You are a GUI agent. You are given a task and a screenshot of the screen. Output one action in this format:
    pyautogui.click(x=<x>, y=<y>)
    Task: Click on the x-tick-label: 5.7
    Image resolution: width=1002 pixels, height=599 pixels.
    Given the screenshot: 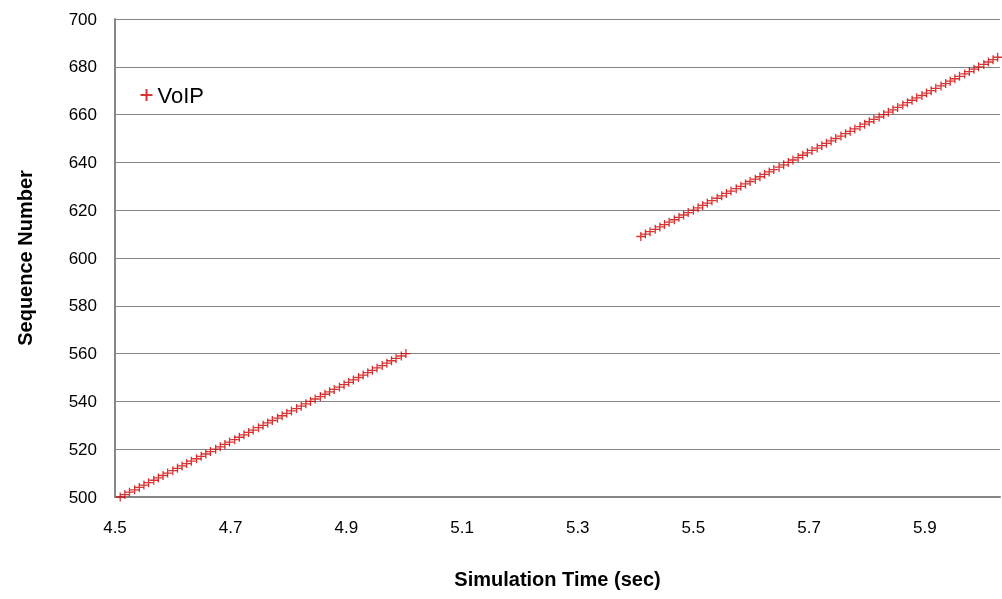 What is the action you would take?
    pyautogui.click(x=809, y=527)
    